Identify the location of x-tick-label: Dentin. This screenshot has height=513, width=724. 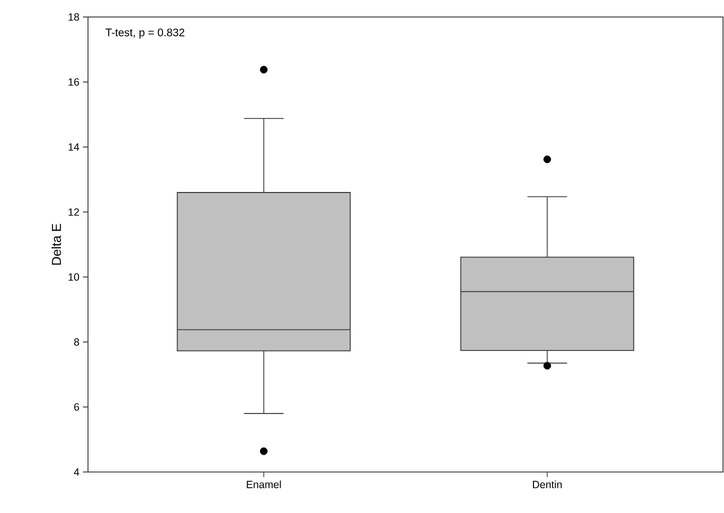
(547, 484).